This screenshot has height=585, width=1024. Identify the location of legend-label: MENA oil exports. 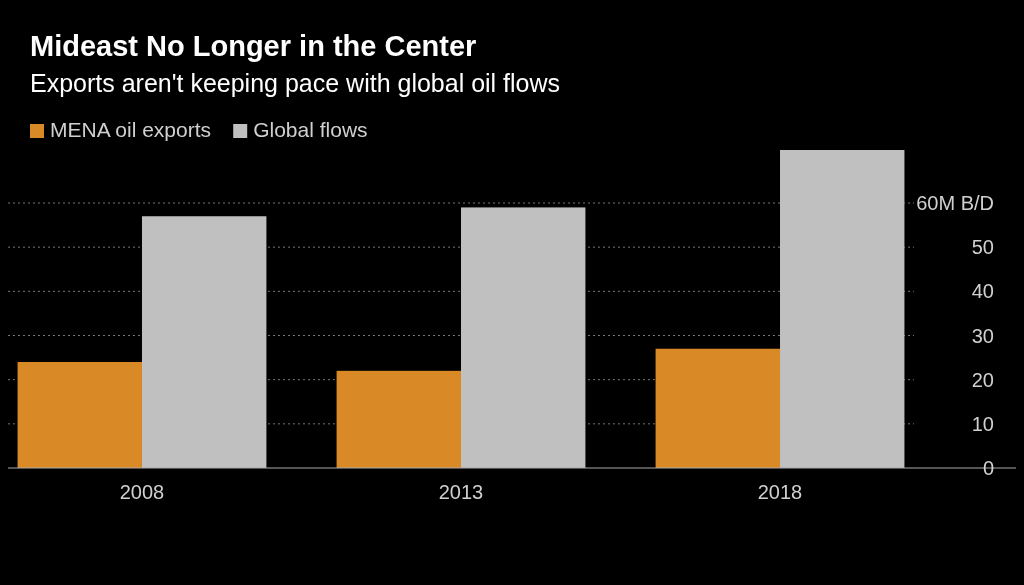
(131, 129).